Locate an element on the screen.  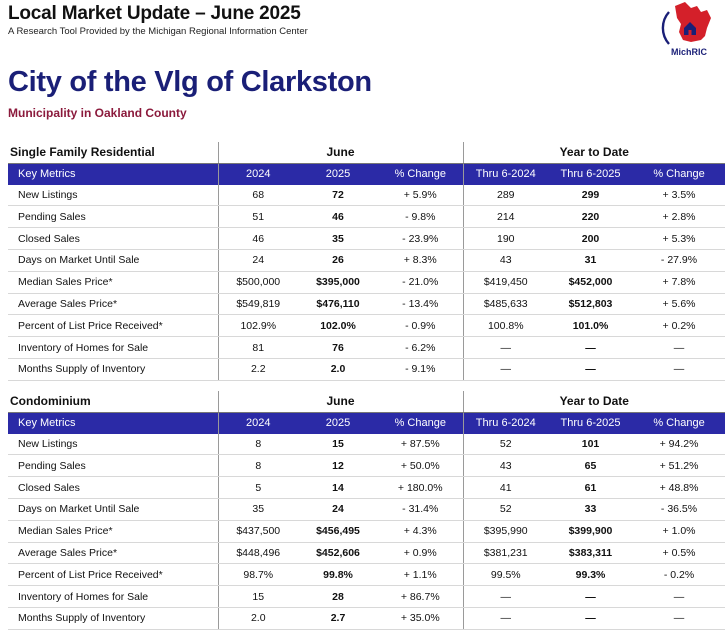
logo-wordmark: MichRIC is located at coordinates (689, 52).